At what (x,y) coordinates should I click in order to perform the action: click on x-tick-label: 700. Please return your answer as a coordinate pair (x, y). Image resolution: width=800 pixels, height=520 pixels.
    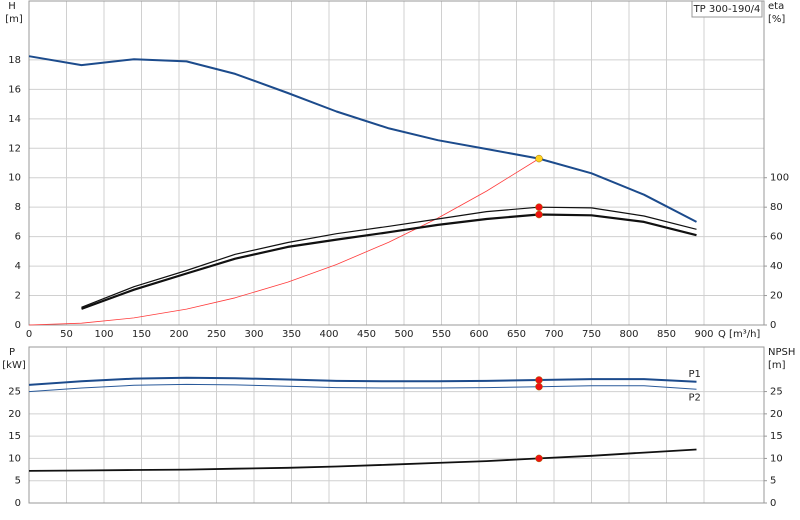
    Looking at the image, I should click on (553, 334).